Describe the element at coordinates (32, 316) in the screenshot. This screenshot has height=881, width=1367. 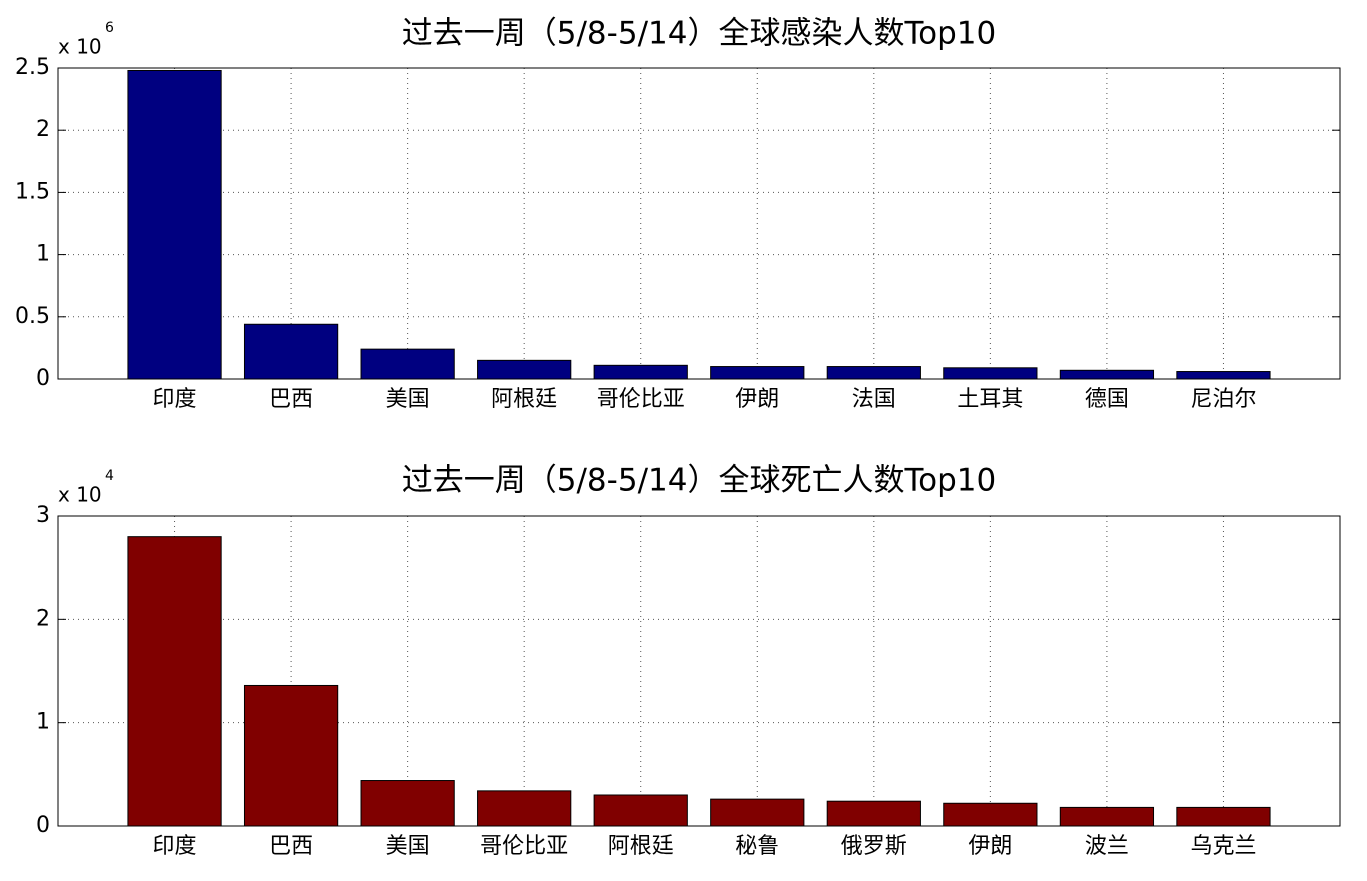
I see `y-tick-label: 0.5` at that location.